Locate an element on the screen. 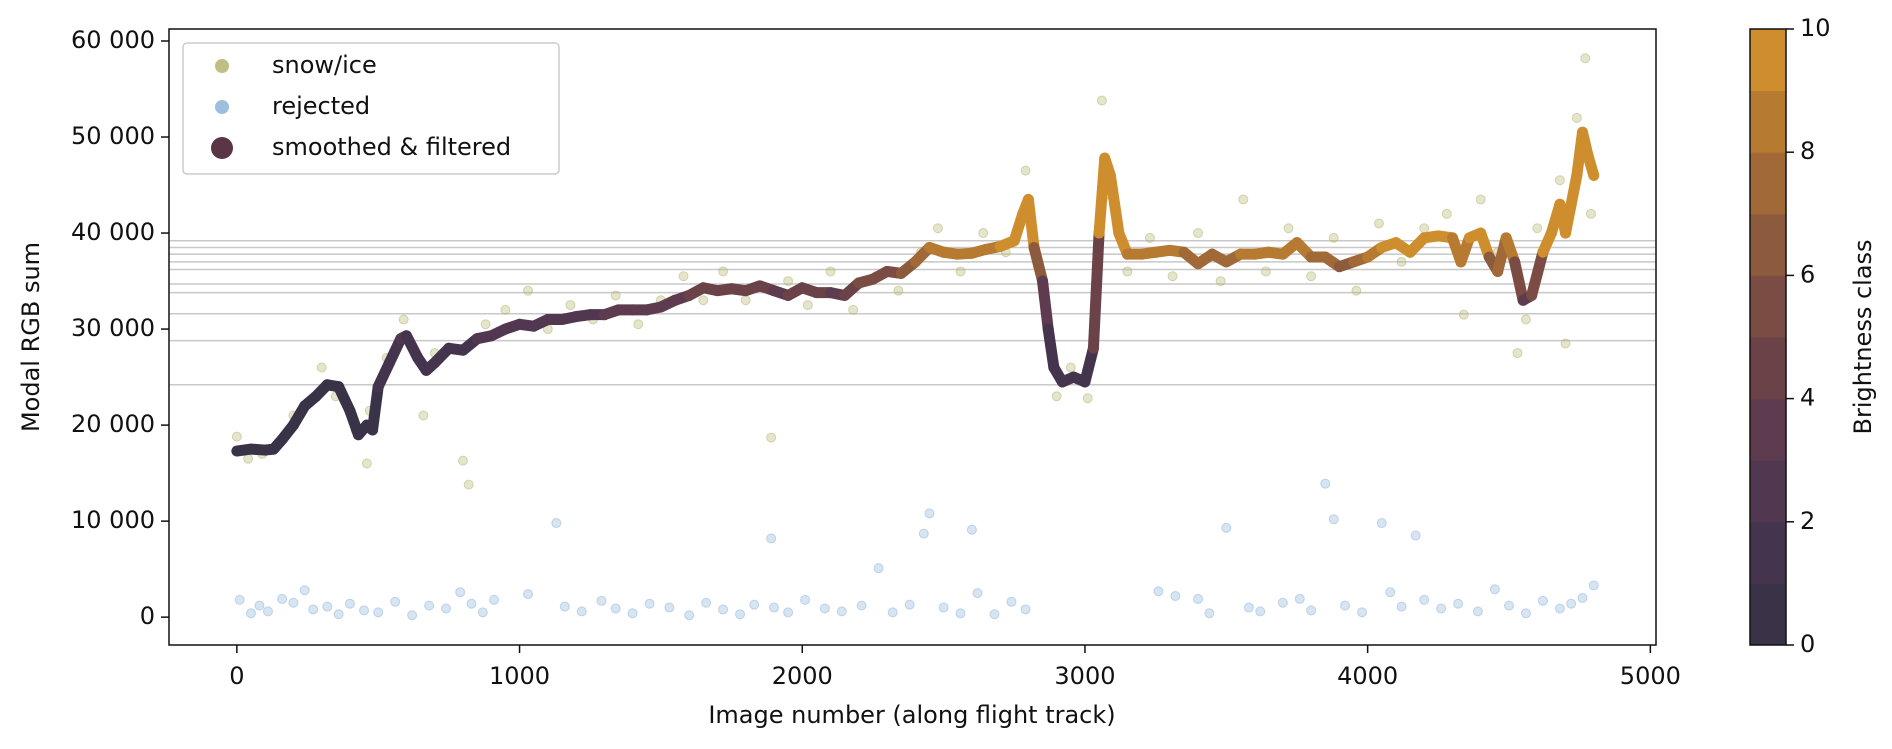  legend-box is located at coordinates (371, 108).